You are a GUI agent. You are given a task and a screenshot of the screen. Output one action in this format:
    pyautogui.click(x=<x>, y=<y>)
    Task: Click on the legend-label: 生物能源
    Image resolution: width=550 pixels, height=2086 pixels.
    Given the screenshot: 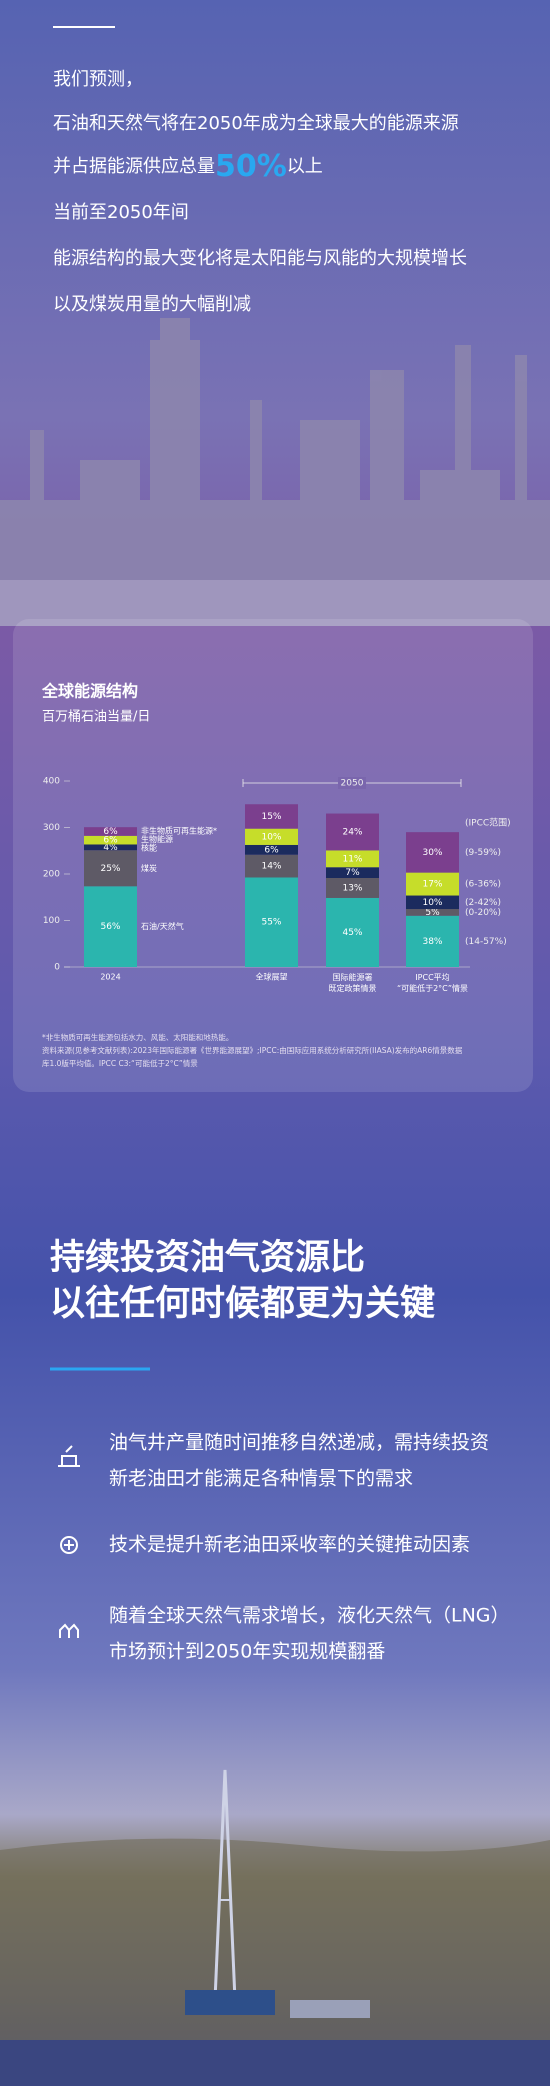 What is the action you would take?
    pyautogui.click(x=157, y=839)
    